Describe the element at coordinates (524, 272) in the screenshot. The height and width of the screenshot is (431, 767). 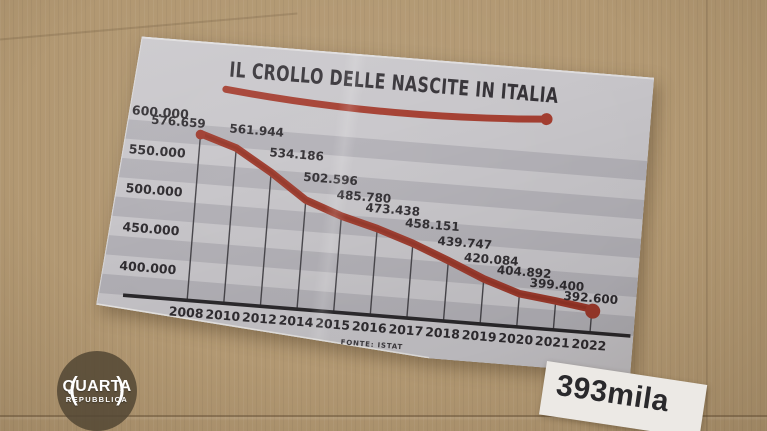
I see `value-label: 404.892` at that location.